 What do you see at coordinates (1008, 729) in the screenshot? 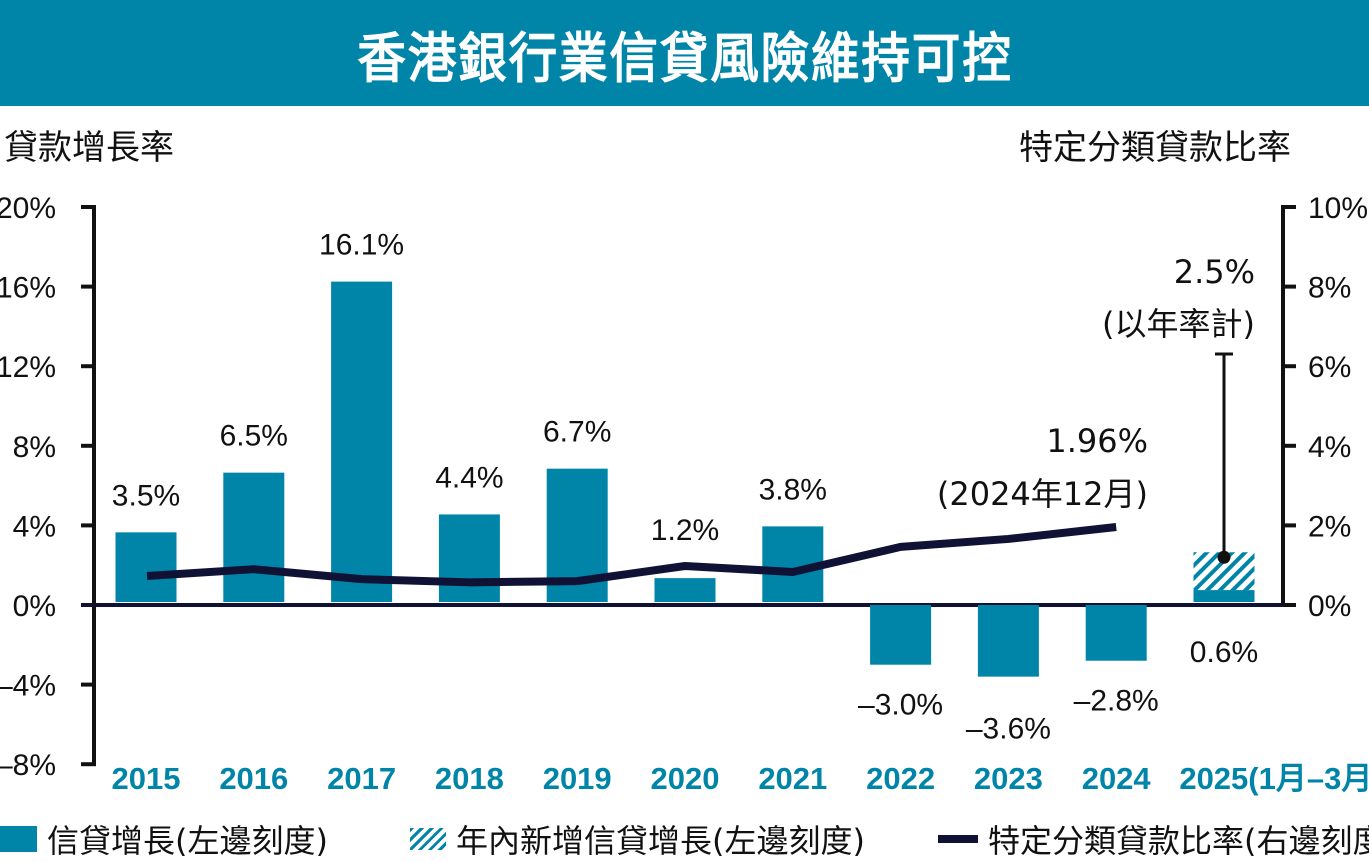
I see `bar-value-label: –3.6%` at bounding box center [1008, 729].